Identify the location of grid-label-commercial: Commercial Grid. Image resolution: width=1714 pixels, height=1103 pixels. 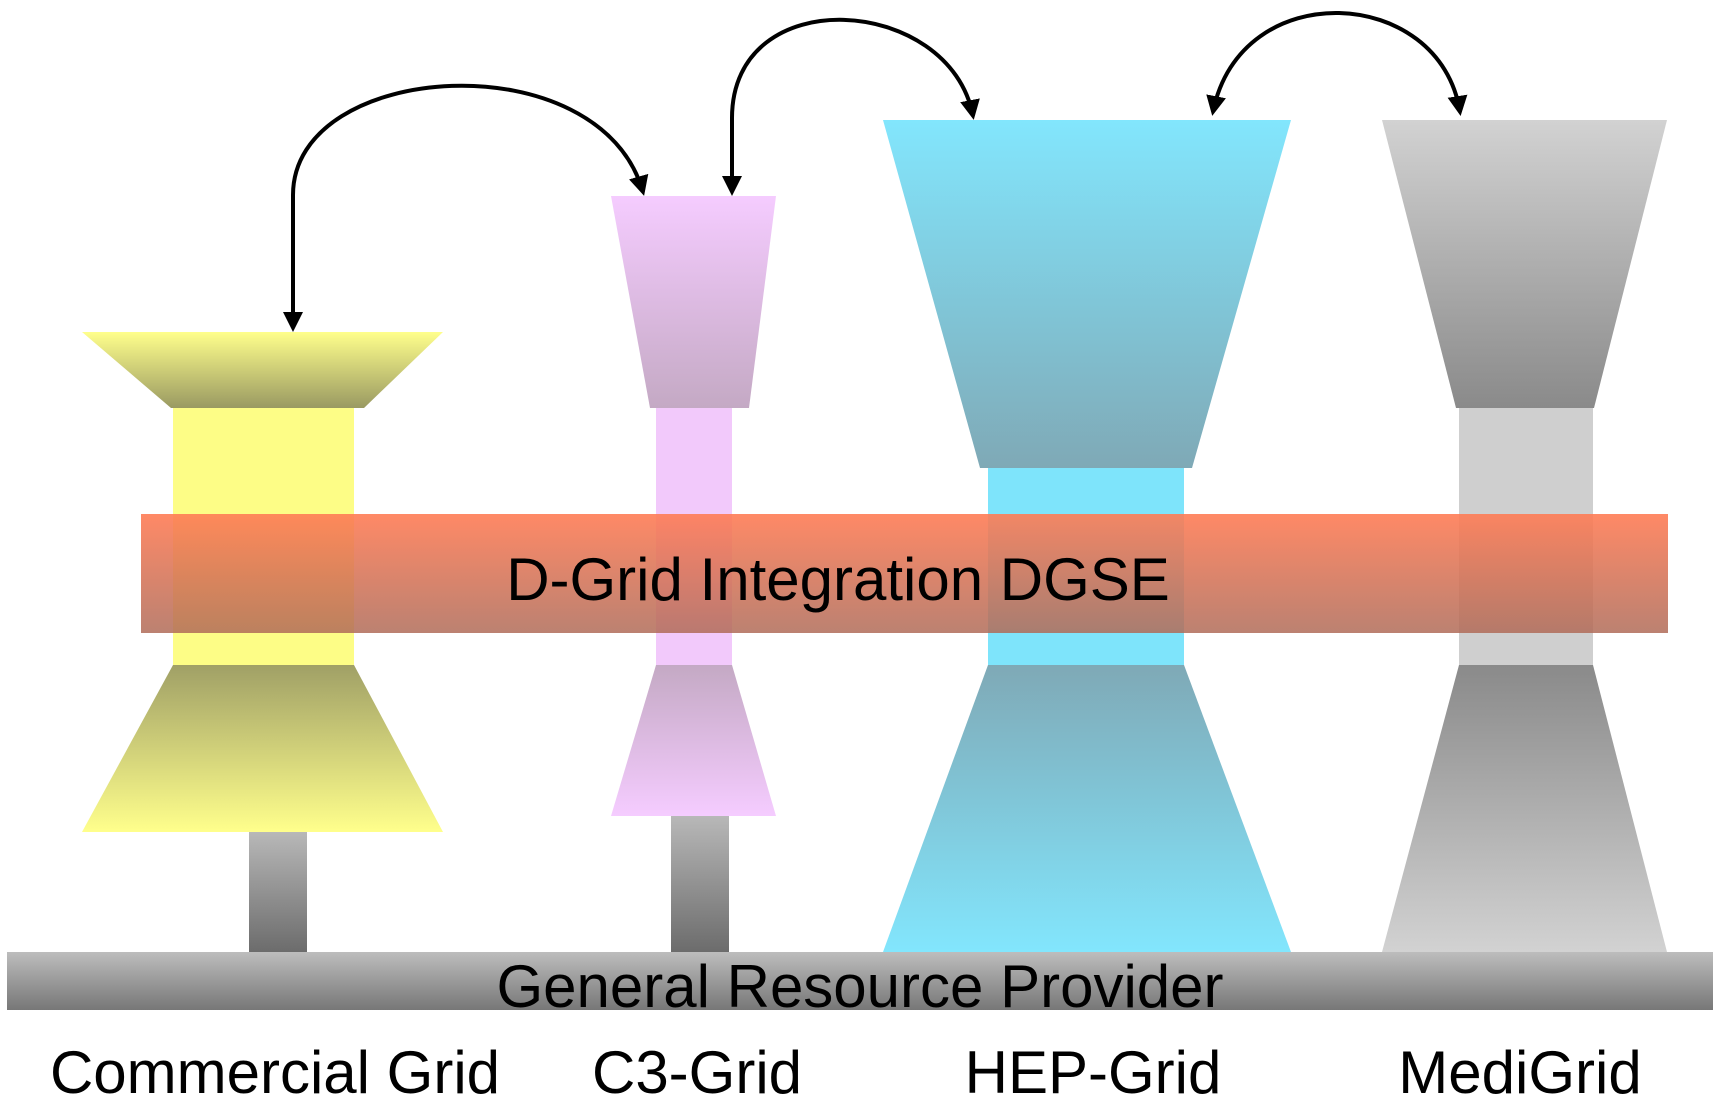
(275, 1071).